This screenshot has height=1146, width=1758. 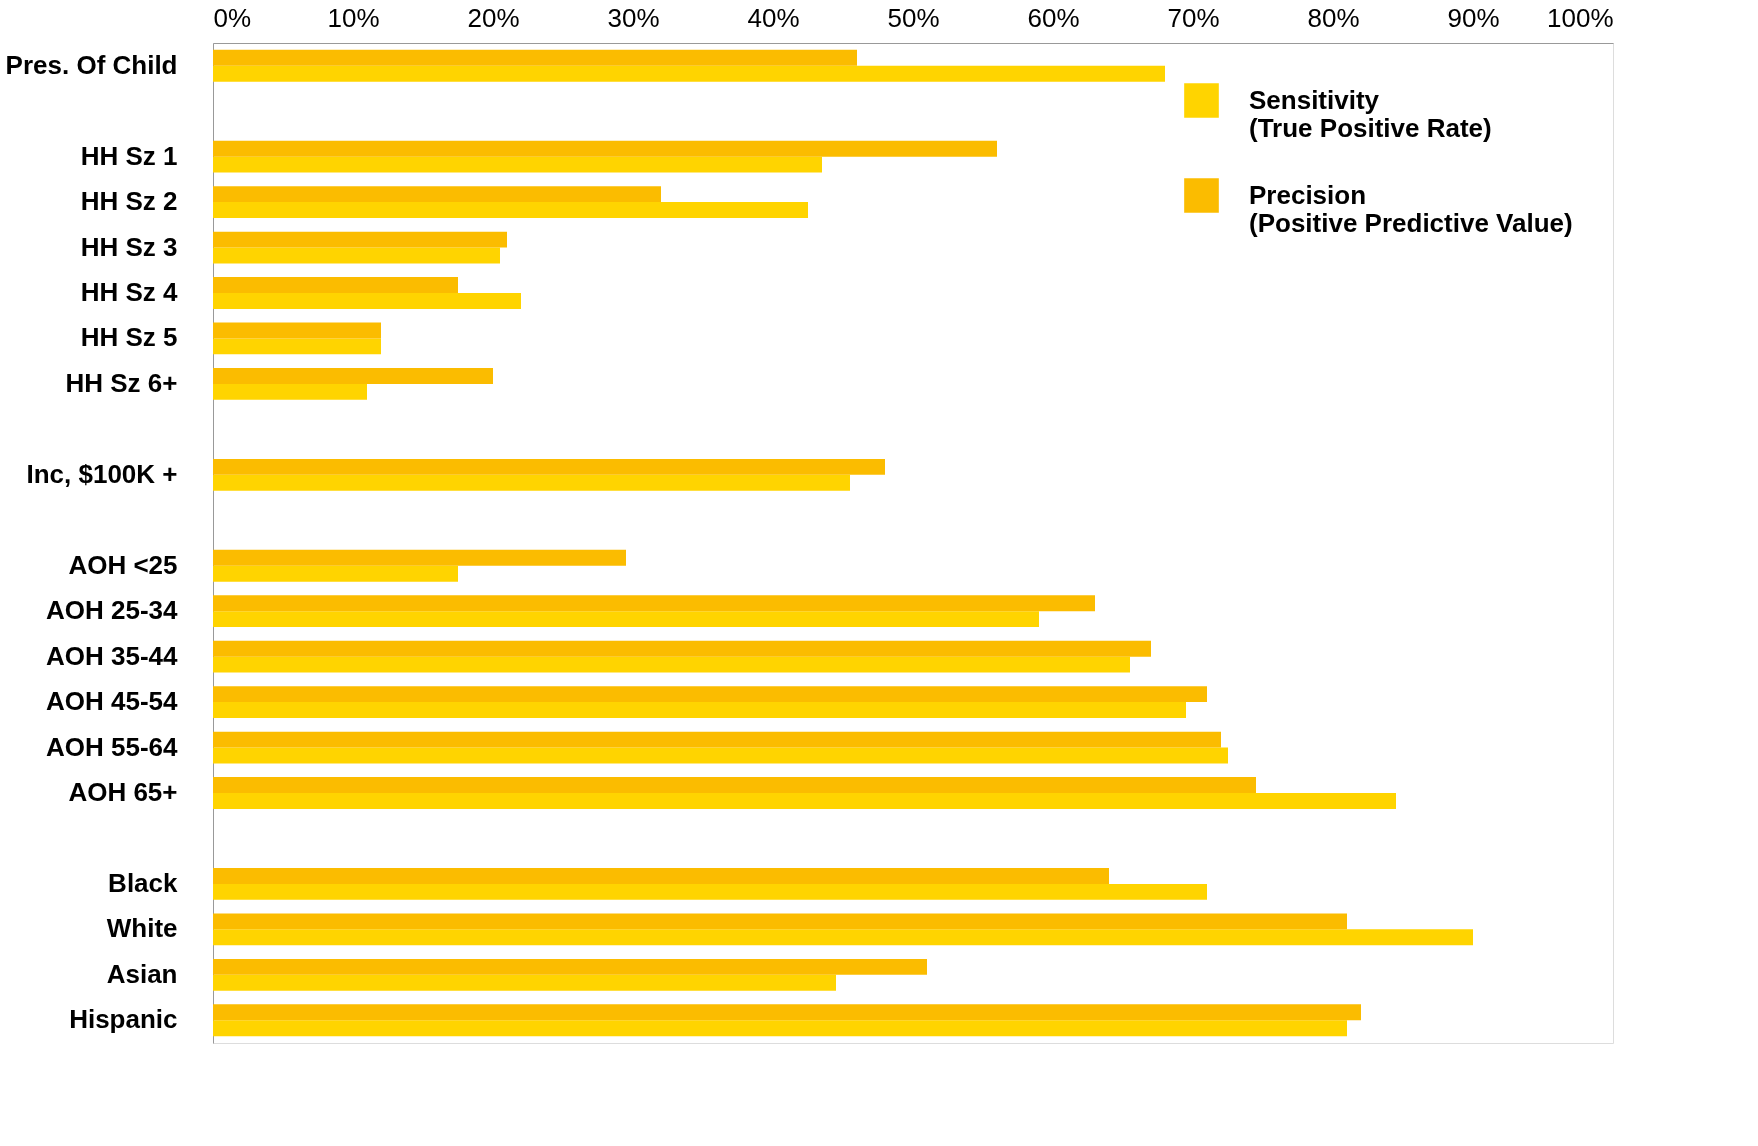 What do you see at coordinates (112, 701) in the screenshot?
I see `y-tick-label: AOH 45-54` at bounding box center [112, 701].